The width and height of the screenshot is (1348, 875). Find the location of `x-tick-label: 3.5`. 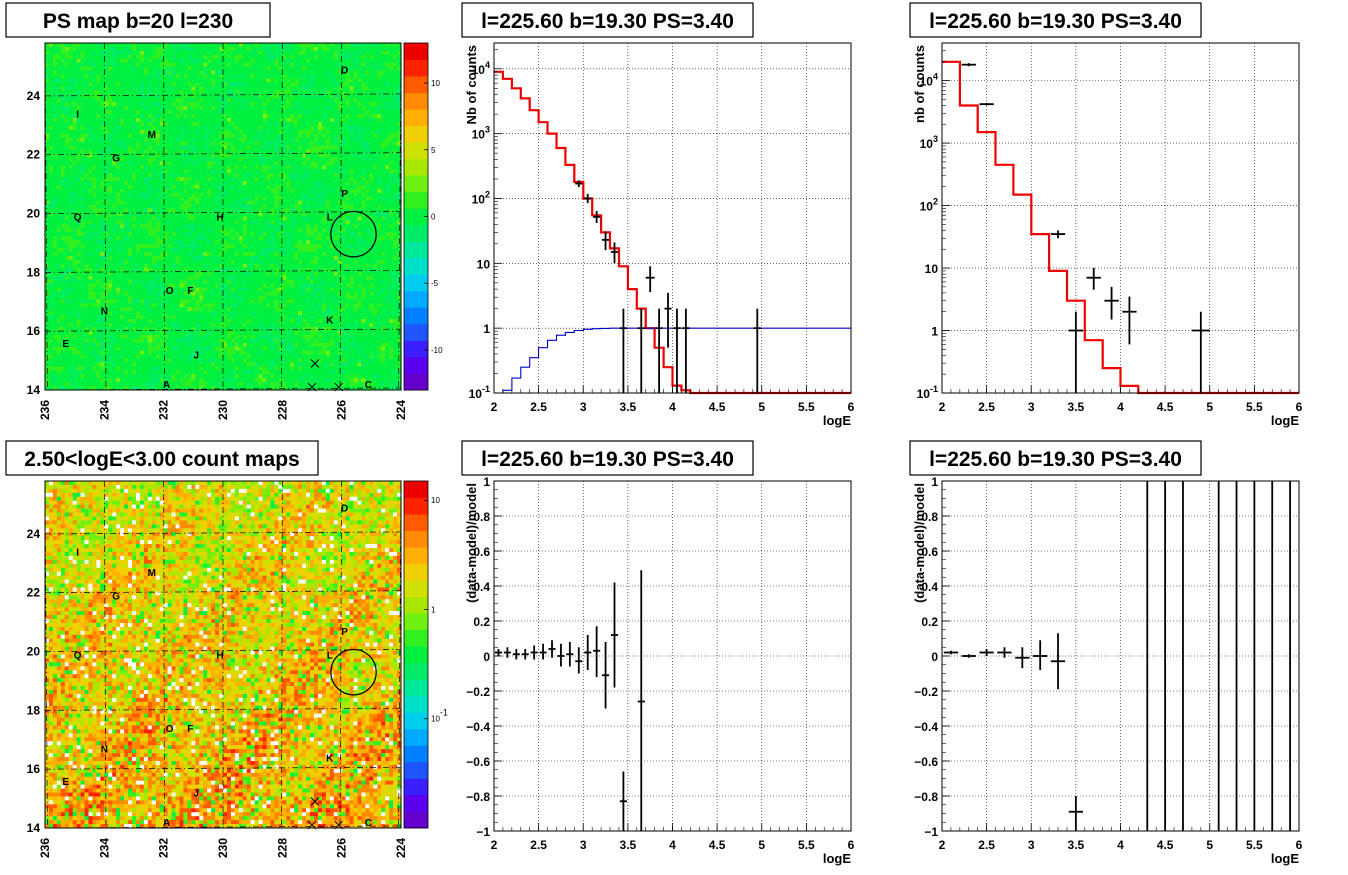

x-tick-label: 3.5 is located at coordinates (628, 845).